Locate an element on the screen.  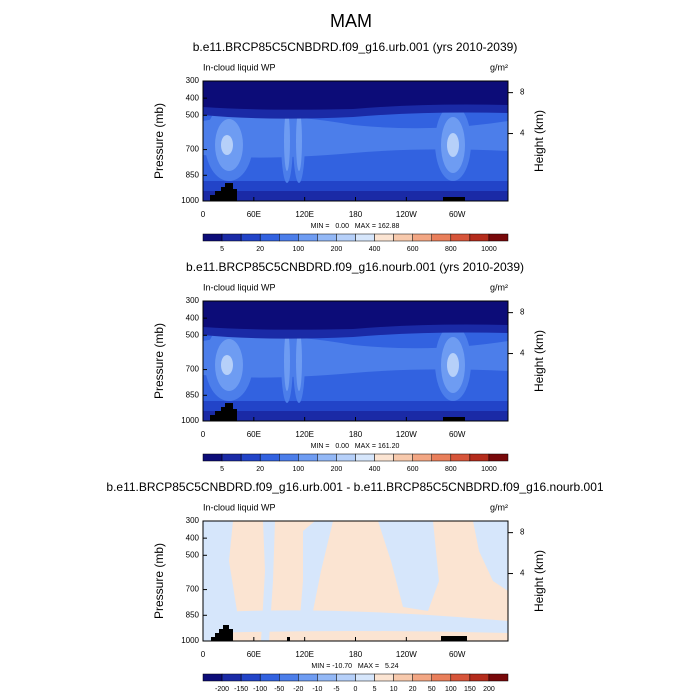
y-tick-label: 1000 is located at coordinates (190, 200).